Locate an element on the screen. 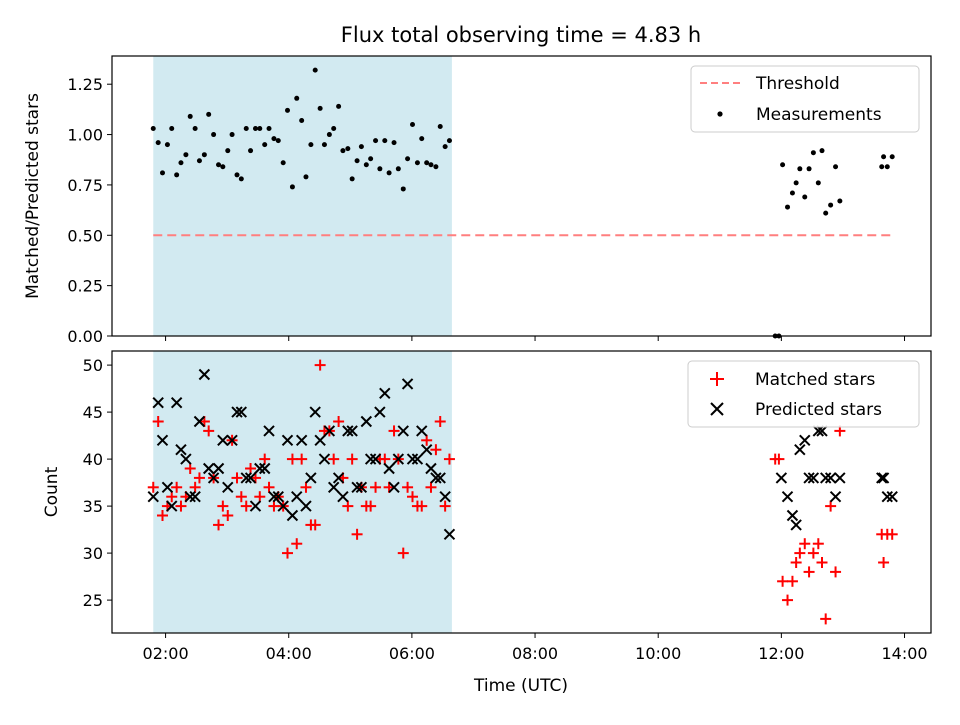 Image resolution: width=960 pixels, height=725 pixels. bottom-y-tick-label: 50 is located at coordinates (93, 365).